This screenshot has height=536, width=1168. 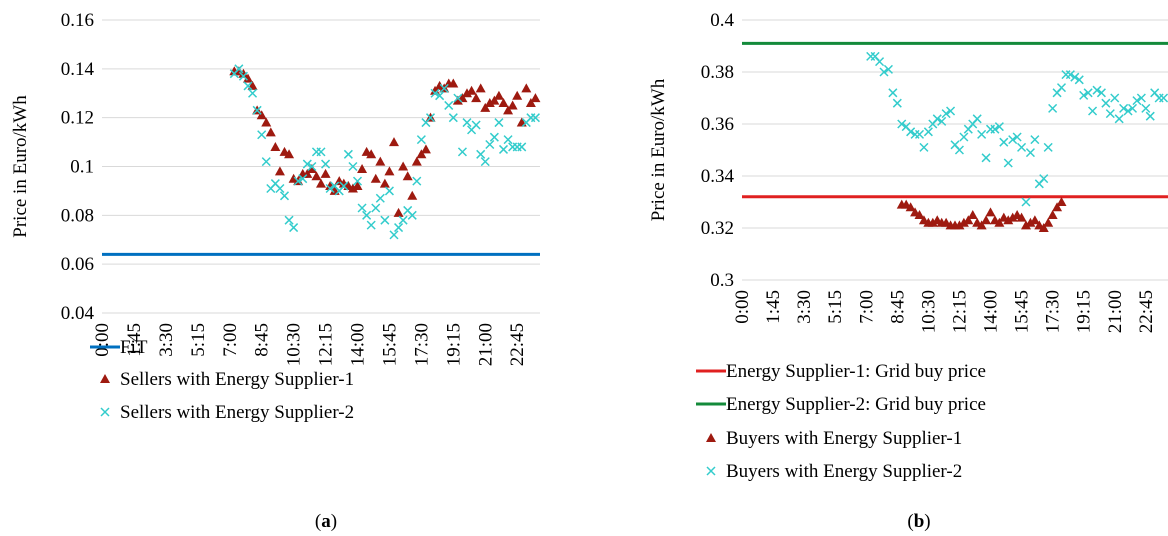 What do you see at coordinates (77, 264) in the screenshot?
I see `y-tick-label: 0.06` at bounding box center [77, 264].